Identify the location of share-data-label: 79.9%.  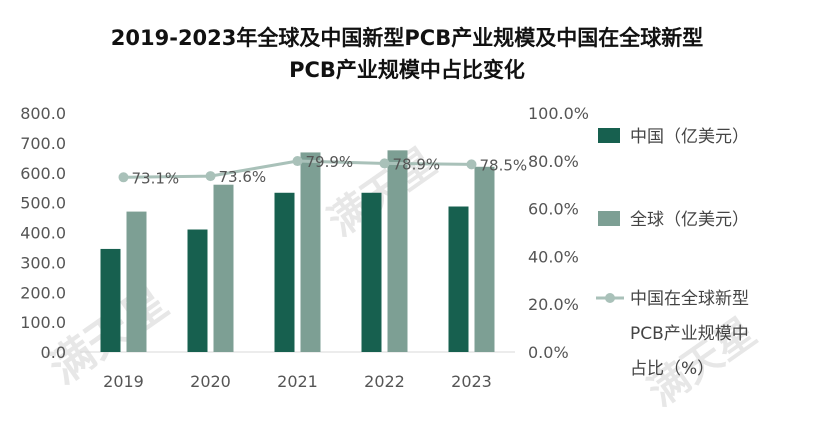
(330, 162).